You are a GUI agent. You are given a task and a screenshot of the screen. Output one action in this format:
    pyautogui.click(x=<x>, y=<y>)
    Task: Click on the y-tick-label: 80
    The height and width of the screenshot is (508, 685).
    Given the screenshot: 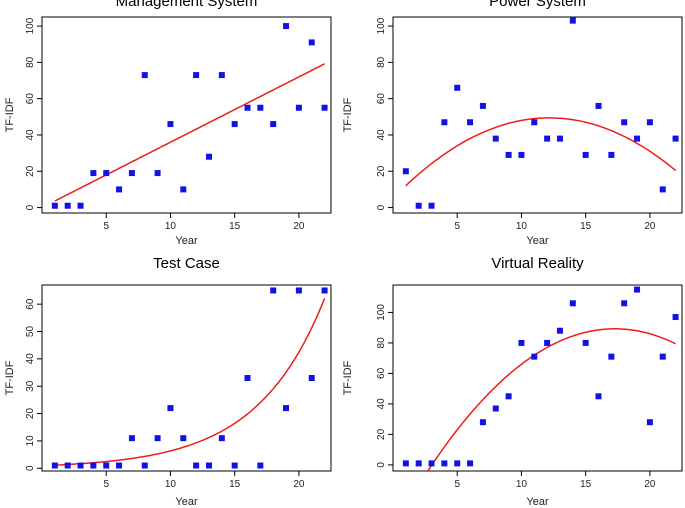 What is the action you would take?
    pyautogui.click(x=381, y=343)
    